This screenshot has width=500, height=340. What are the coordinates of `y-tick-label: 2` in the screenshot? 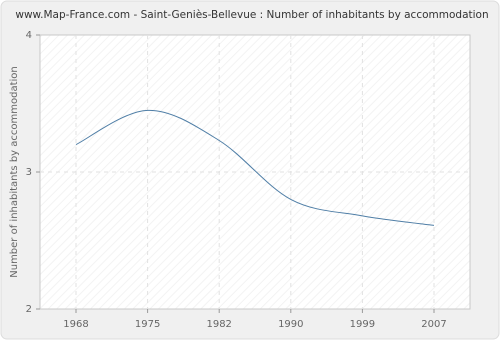 It's located at (29, 309).